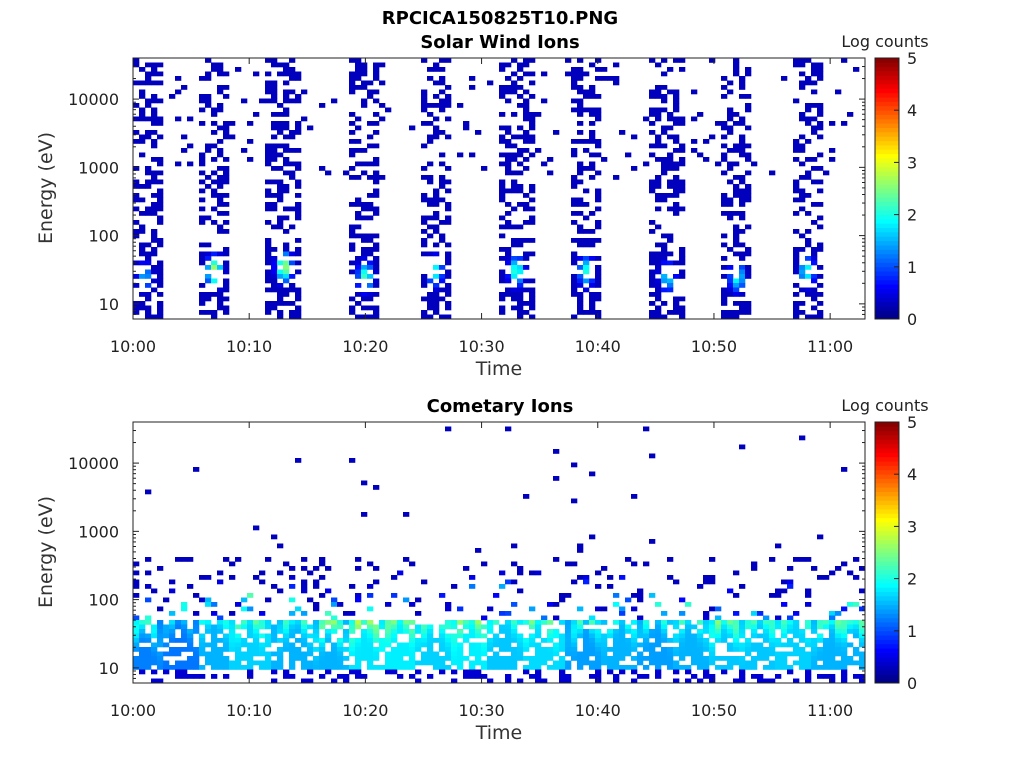  I want to click on colorbar-label: Log counts, so click(884, 405).